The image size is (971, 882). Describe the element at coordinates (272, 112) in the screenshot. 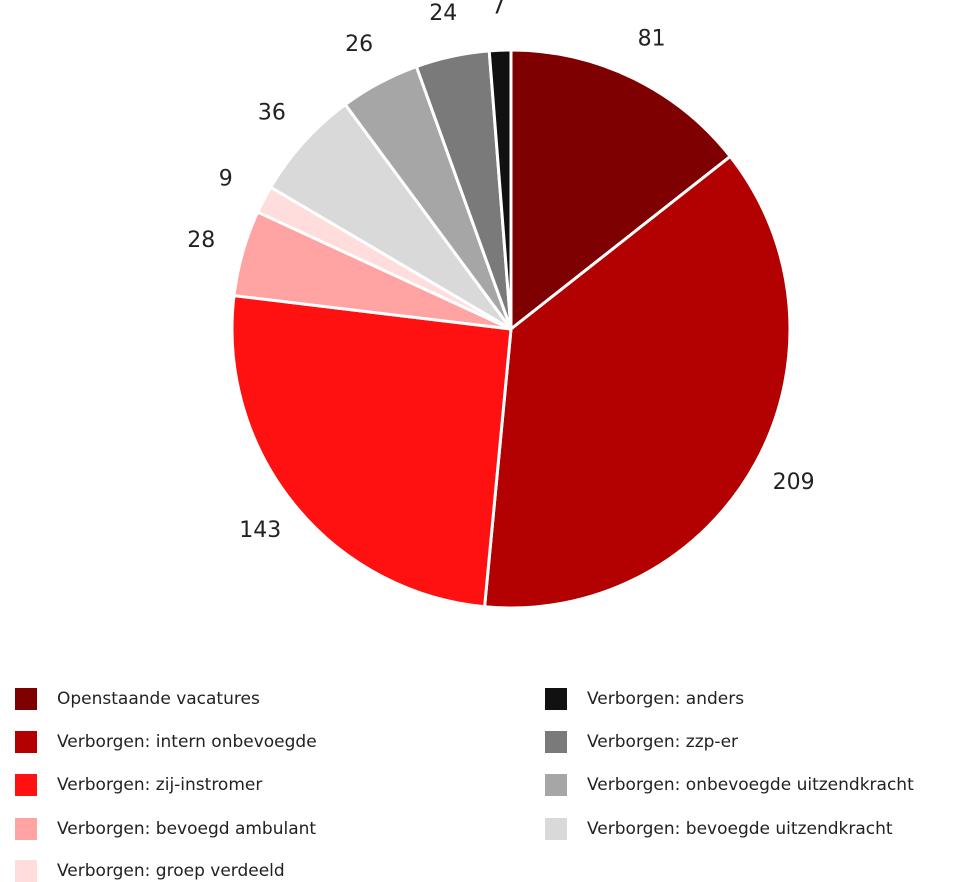

I see `value-label: 36` at that location.